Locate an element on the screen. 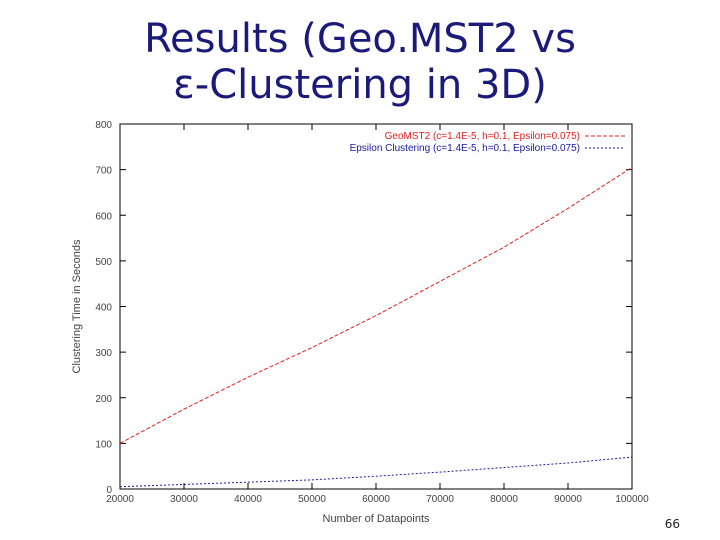  x-tick-label: 100000 is located at coordinates (632, 499).